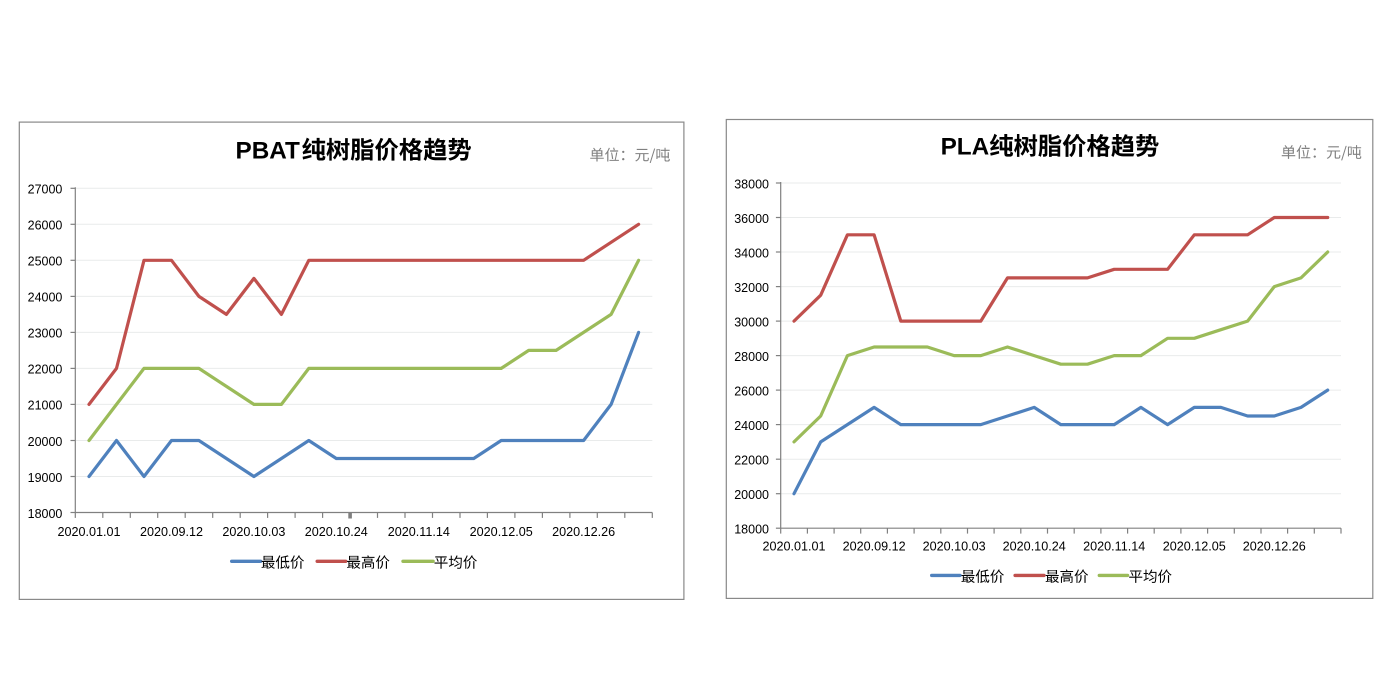  I want to click on svg-text: 21000, so click(45, 406).